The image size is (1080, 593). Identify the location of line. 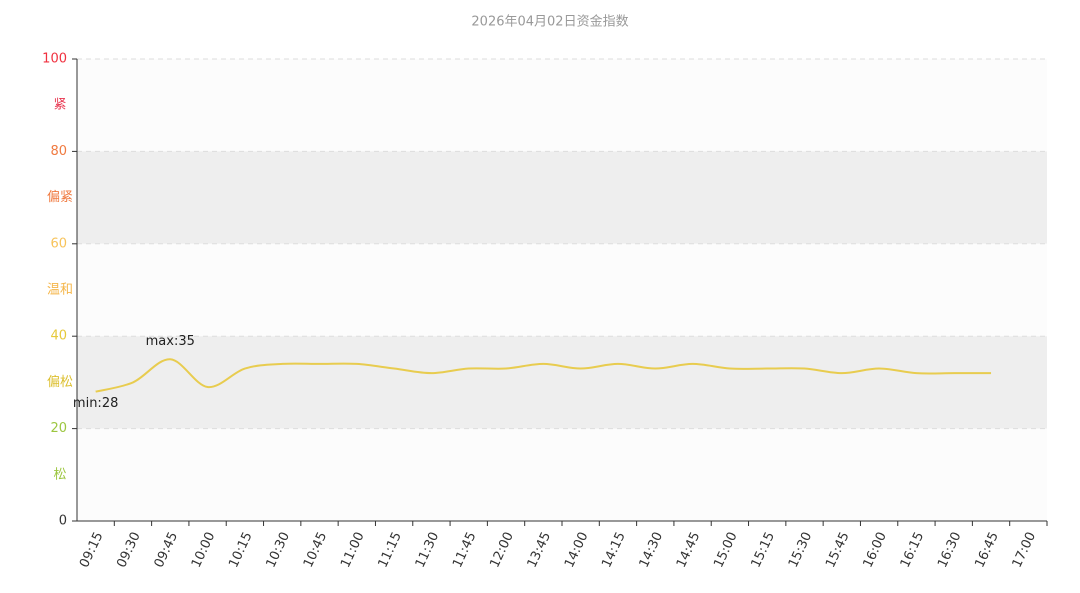
(543, 375).